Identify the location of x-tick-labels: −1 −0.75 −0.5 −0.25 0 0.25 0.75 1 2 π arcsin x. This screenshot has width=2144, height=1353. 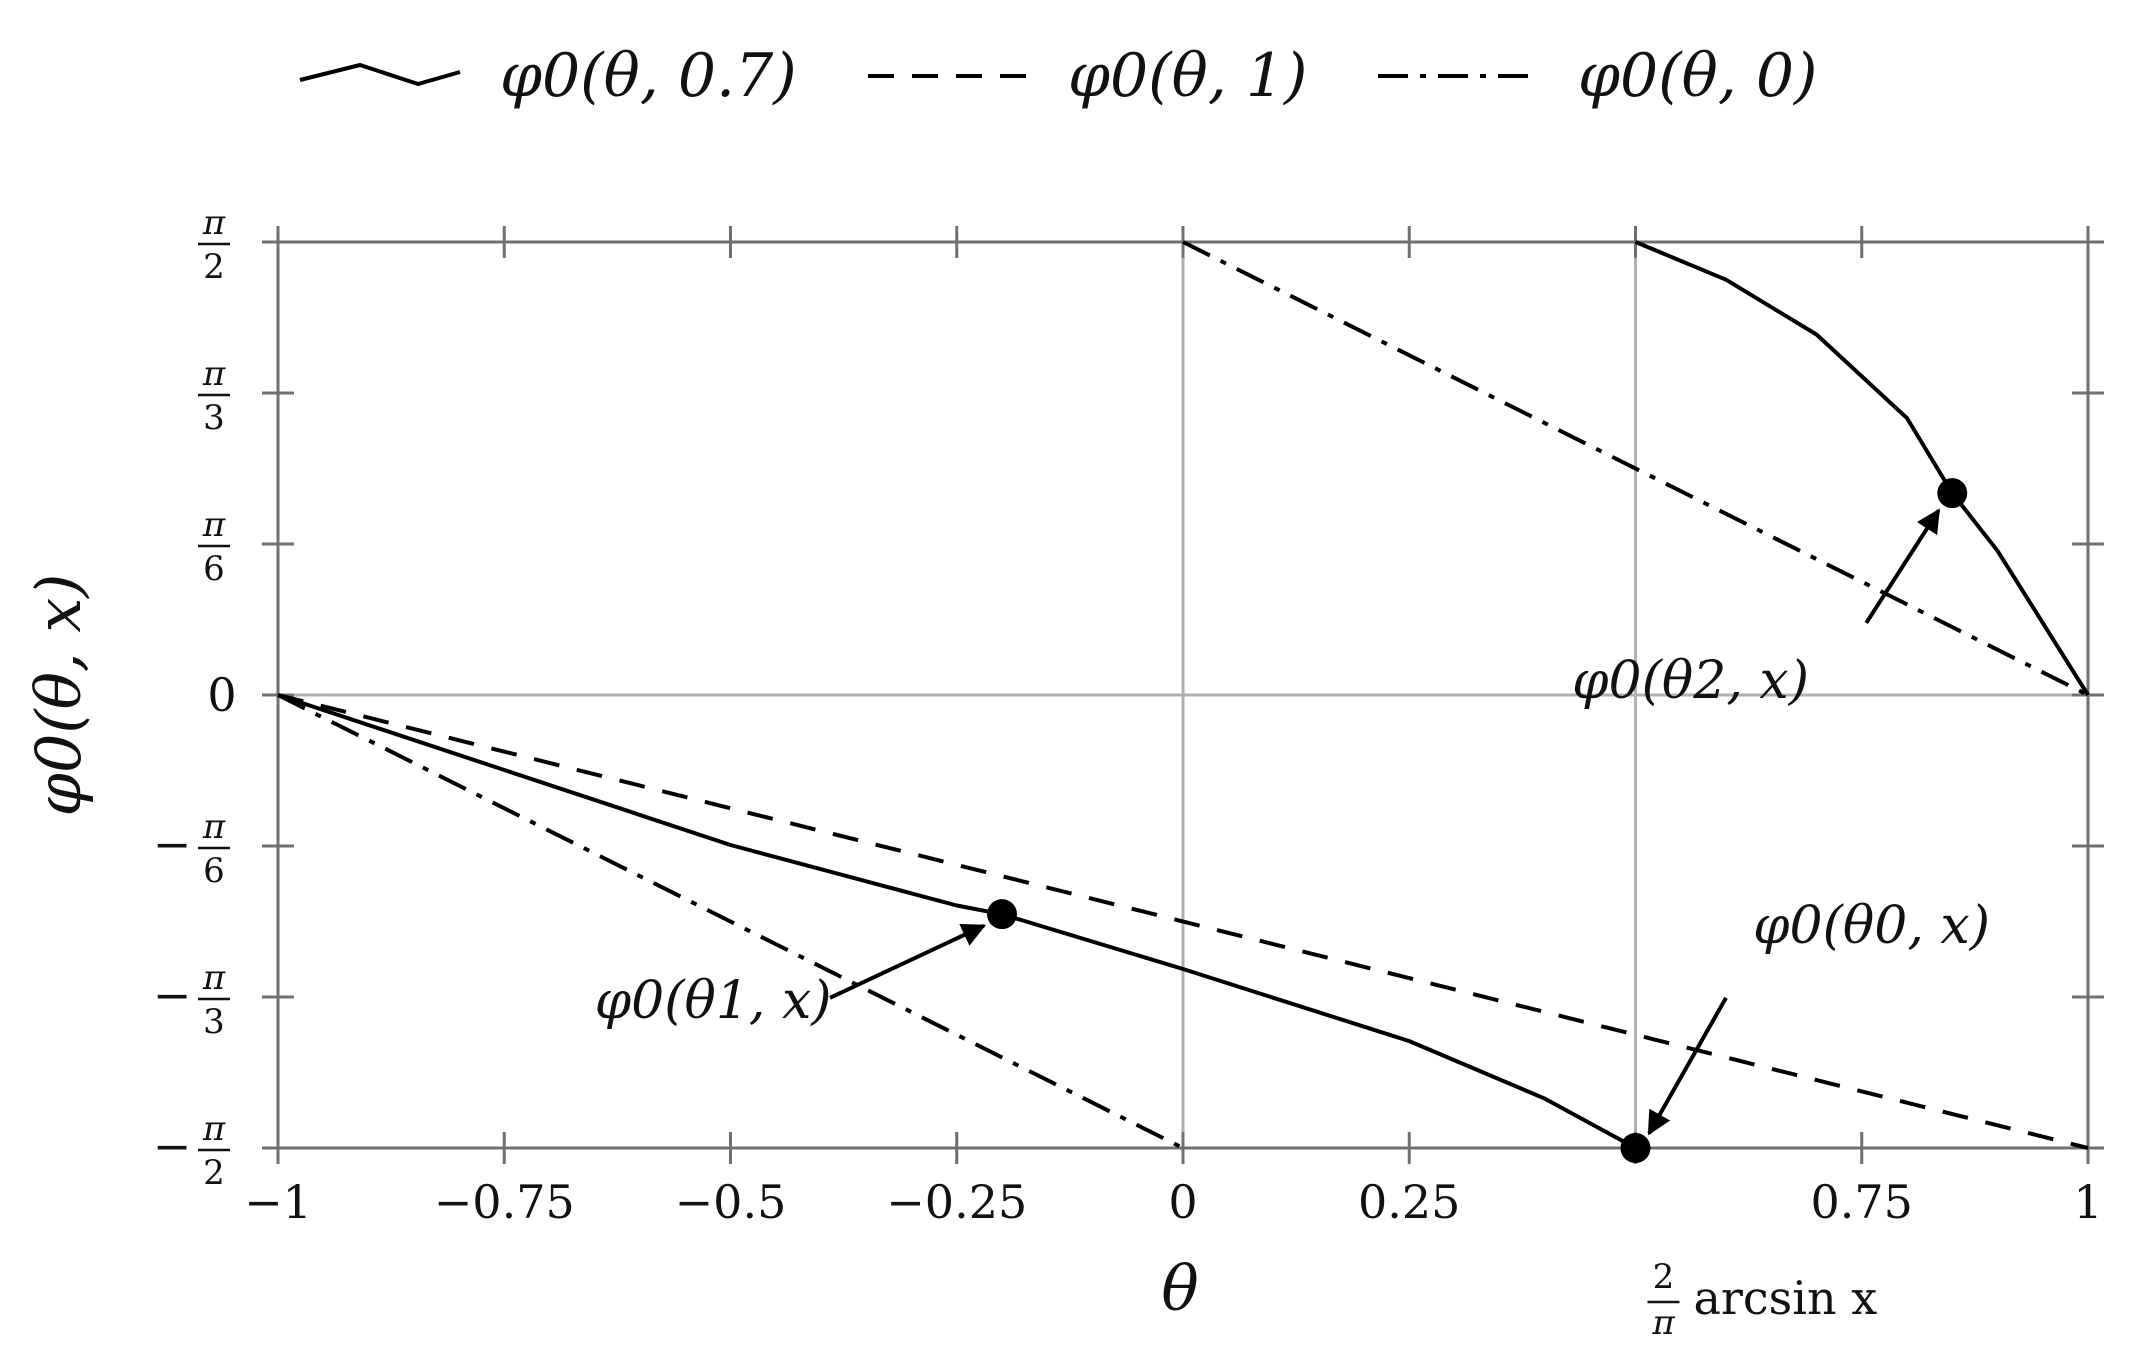
(1173, 1259).